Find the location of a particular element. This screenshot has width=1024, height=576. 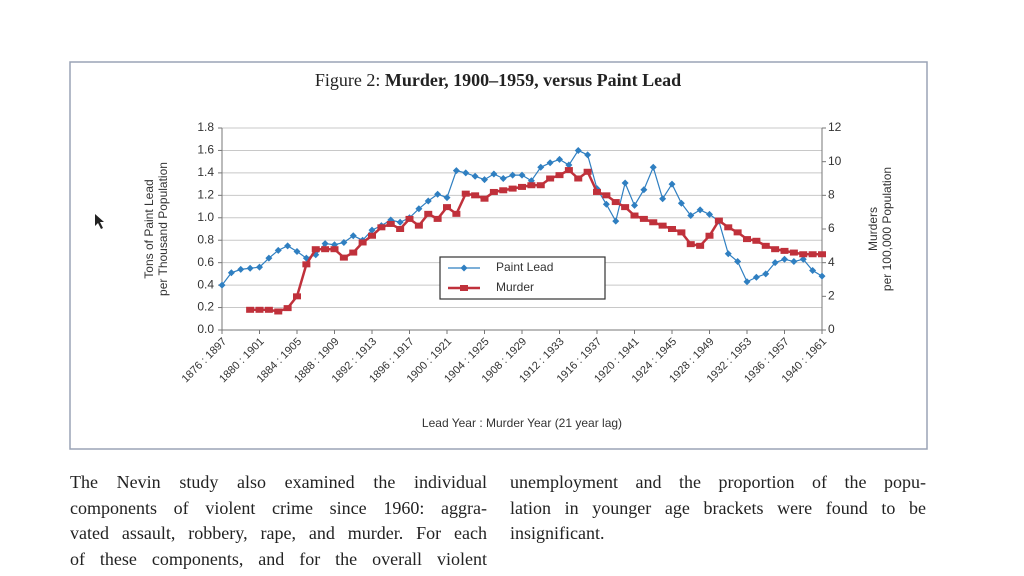

figure-label: Figure 2: is located at coordinates (348, 80).